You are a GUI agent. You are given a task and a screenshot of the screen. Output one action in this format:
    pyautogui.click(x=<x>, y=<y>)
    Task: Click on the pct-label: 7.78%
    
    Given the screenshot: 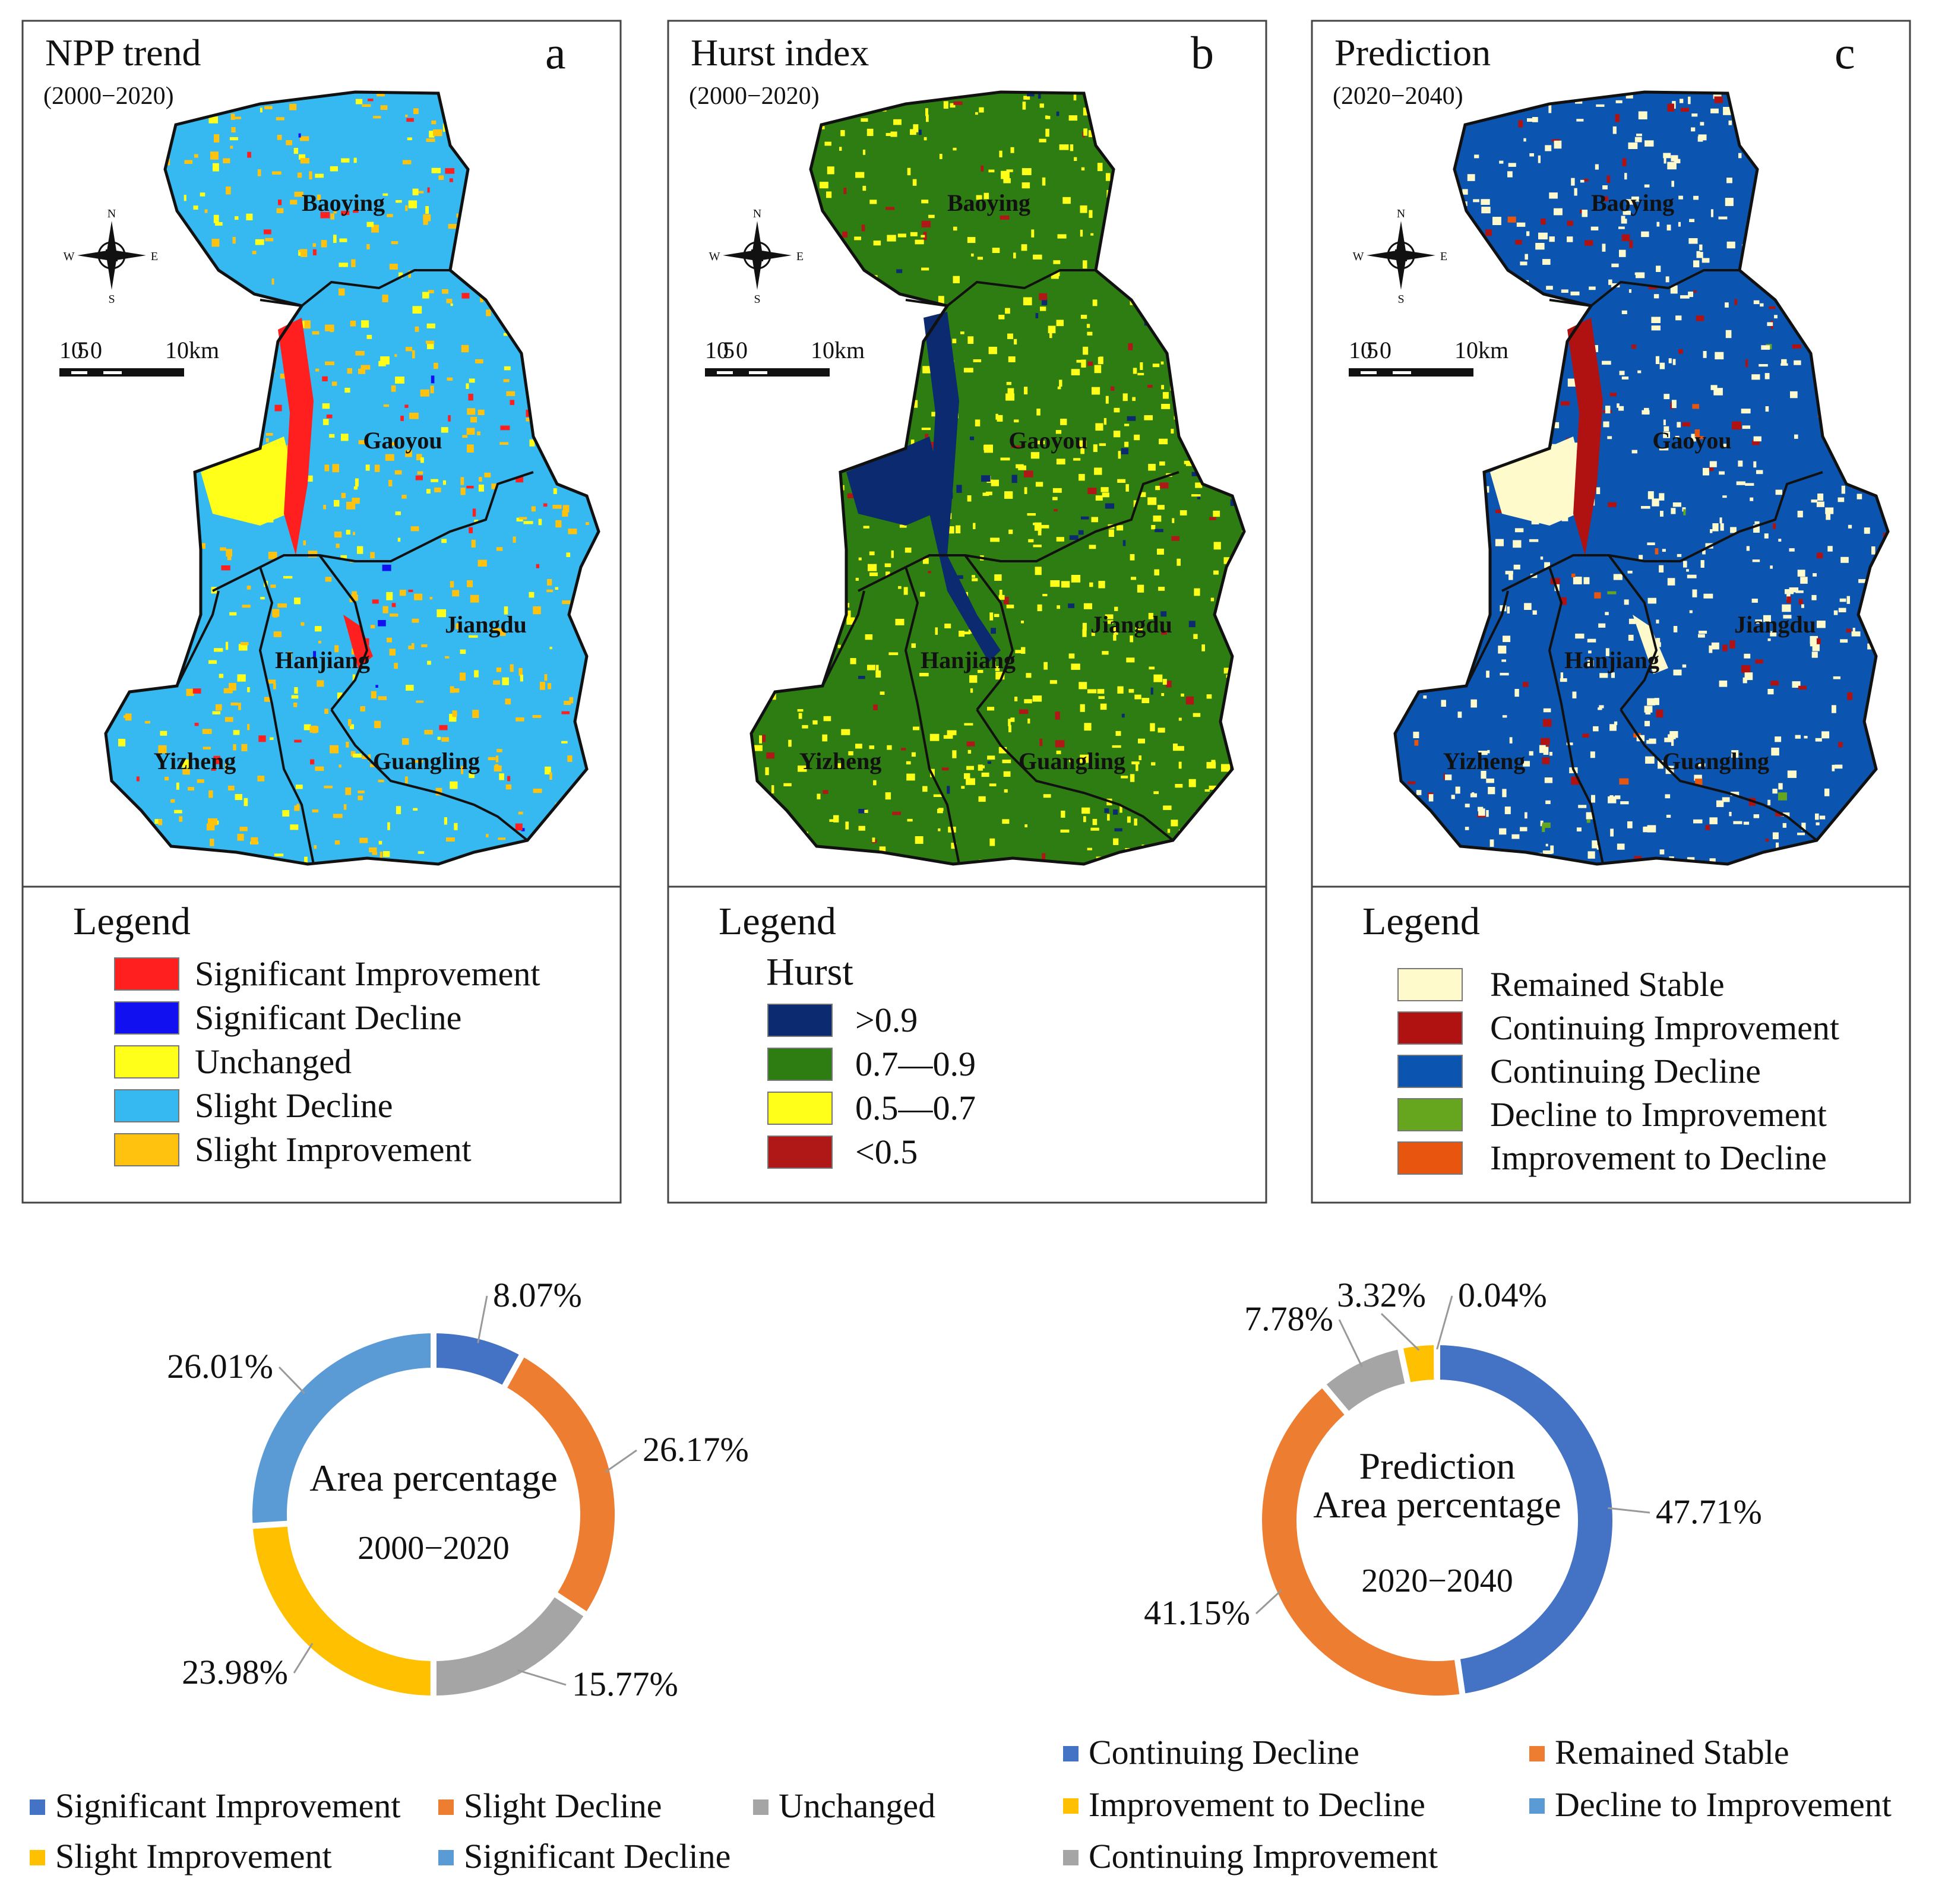 What is the action you would take?
    pyautogui.click(x=1289, y=1318)
    